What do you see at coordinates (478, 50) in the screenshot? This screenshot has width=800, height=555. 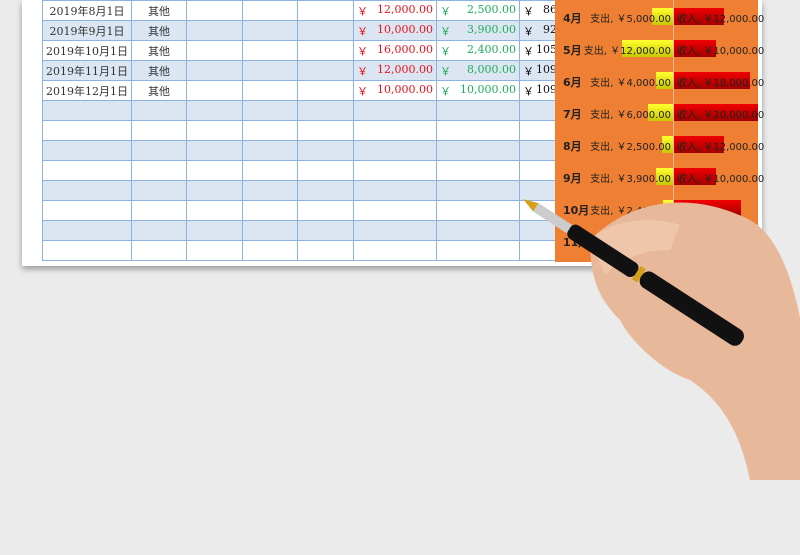 I see `expense-cell: ￥ 2,400.00` at bounding box center [478, 50].